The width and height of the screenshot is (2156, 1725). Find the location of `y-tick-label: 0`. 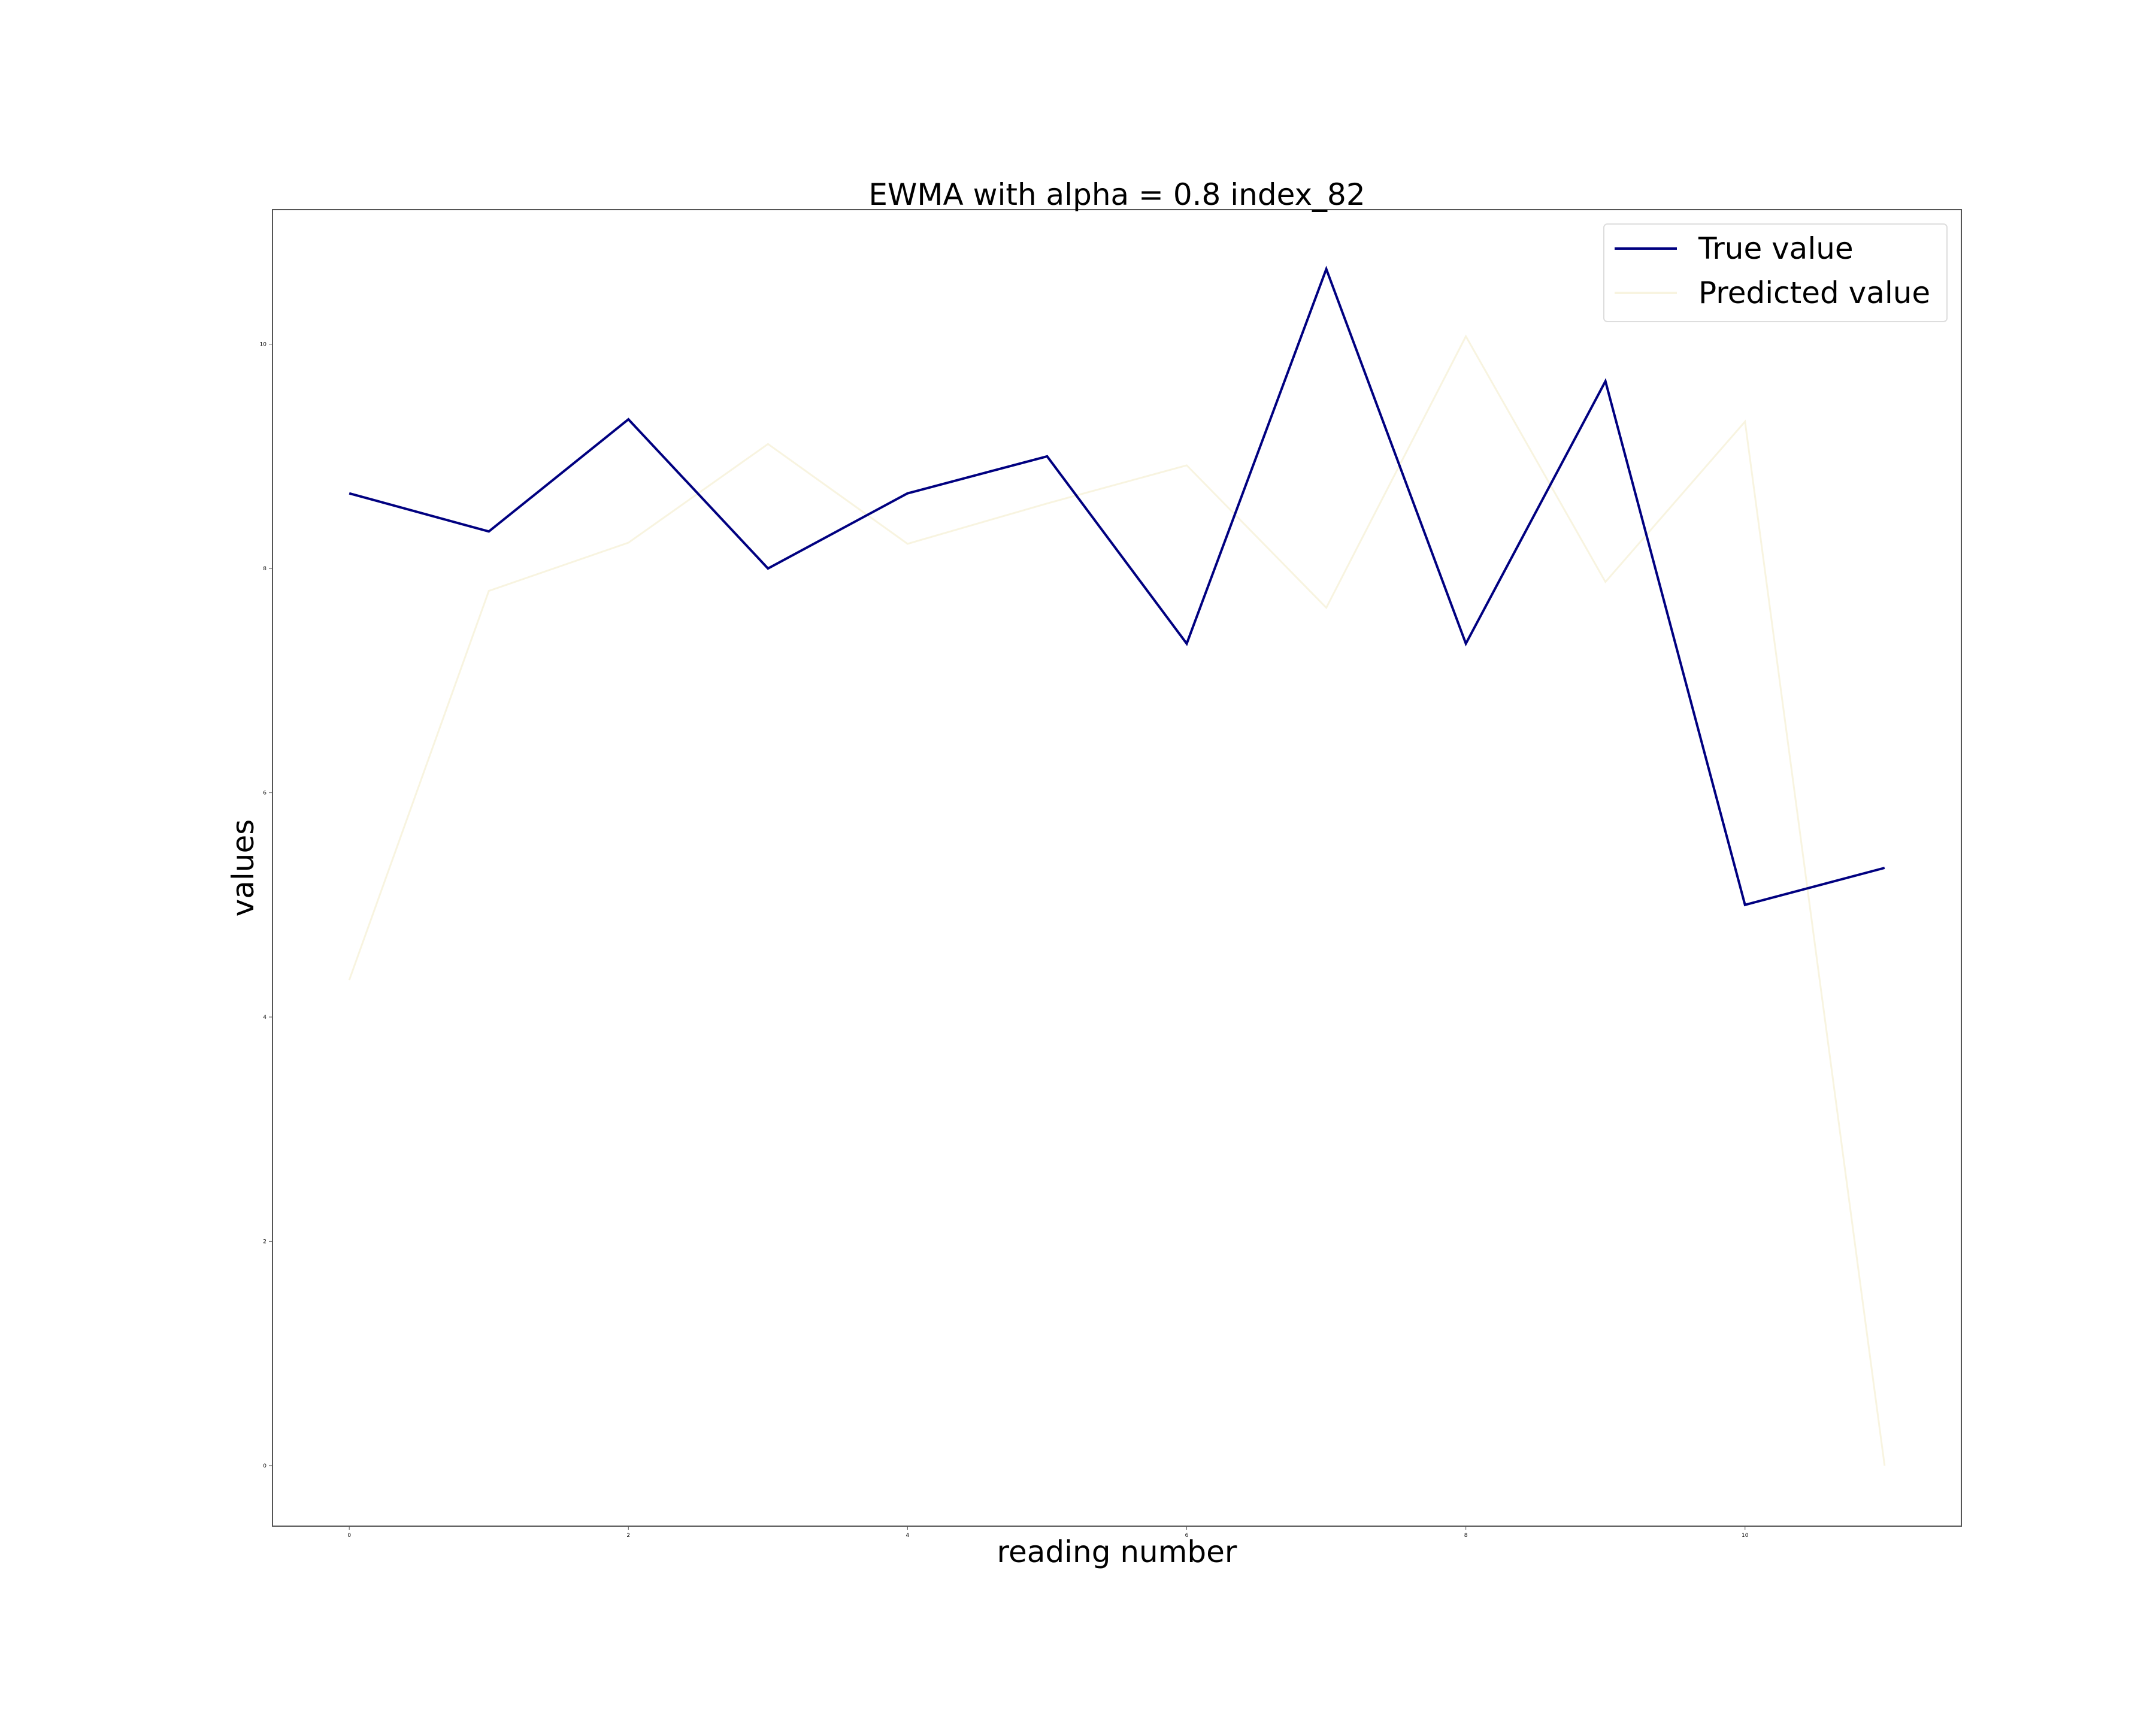

y-tick-label: 0 is located at coordinates (265, 1466).